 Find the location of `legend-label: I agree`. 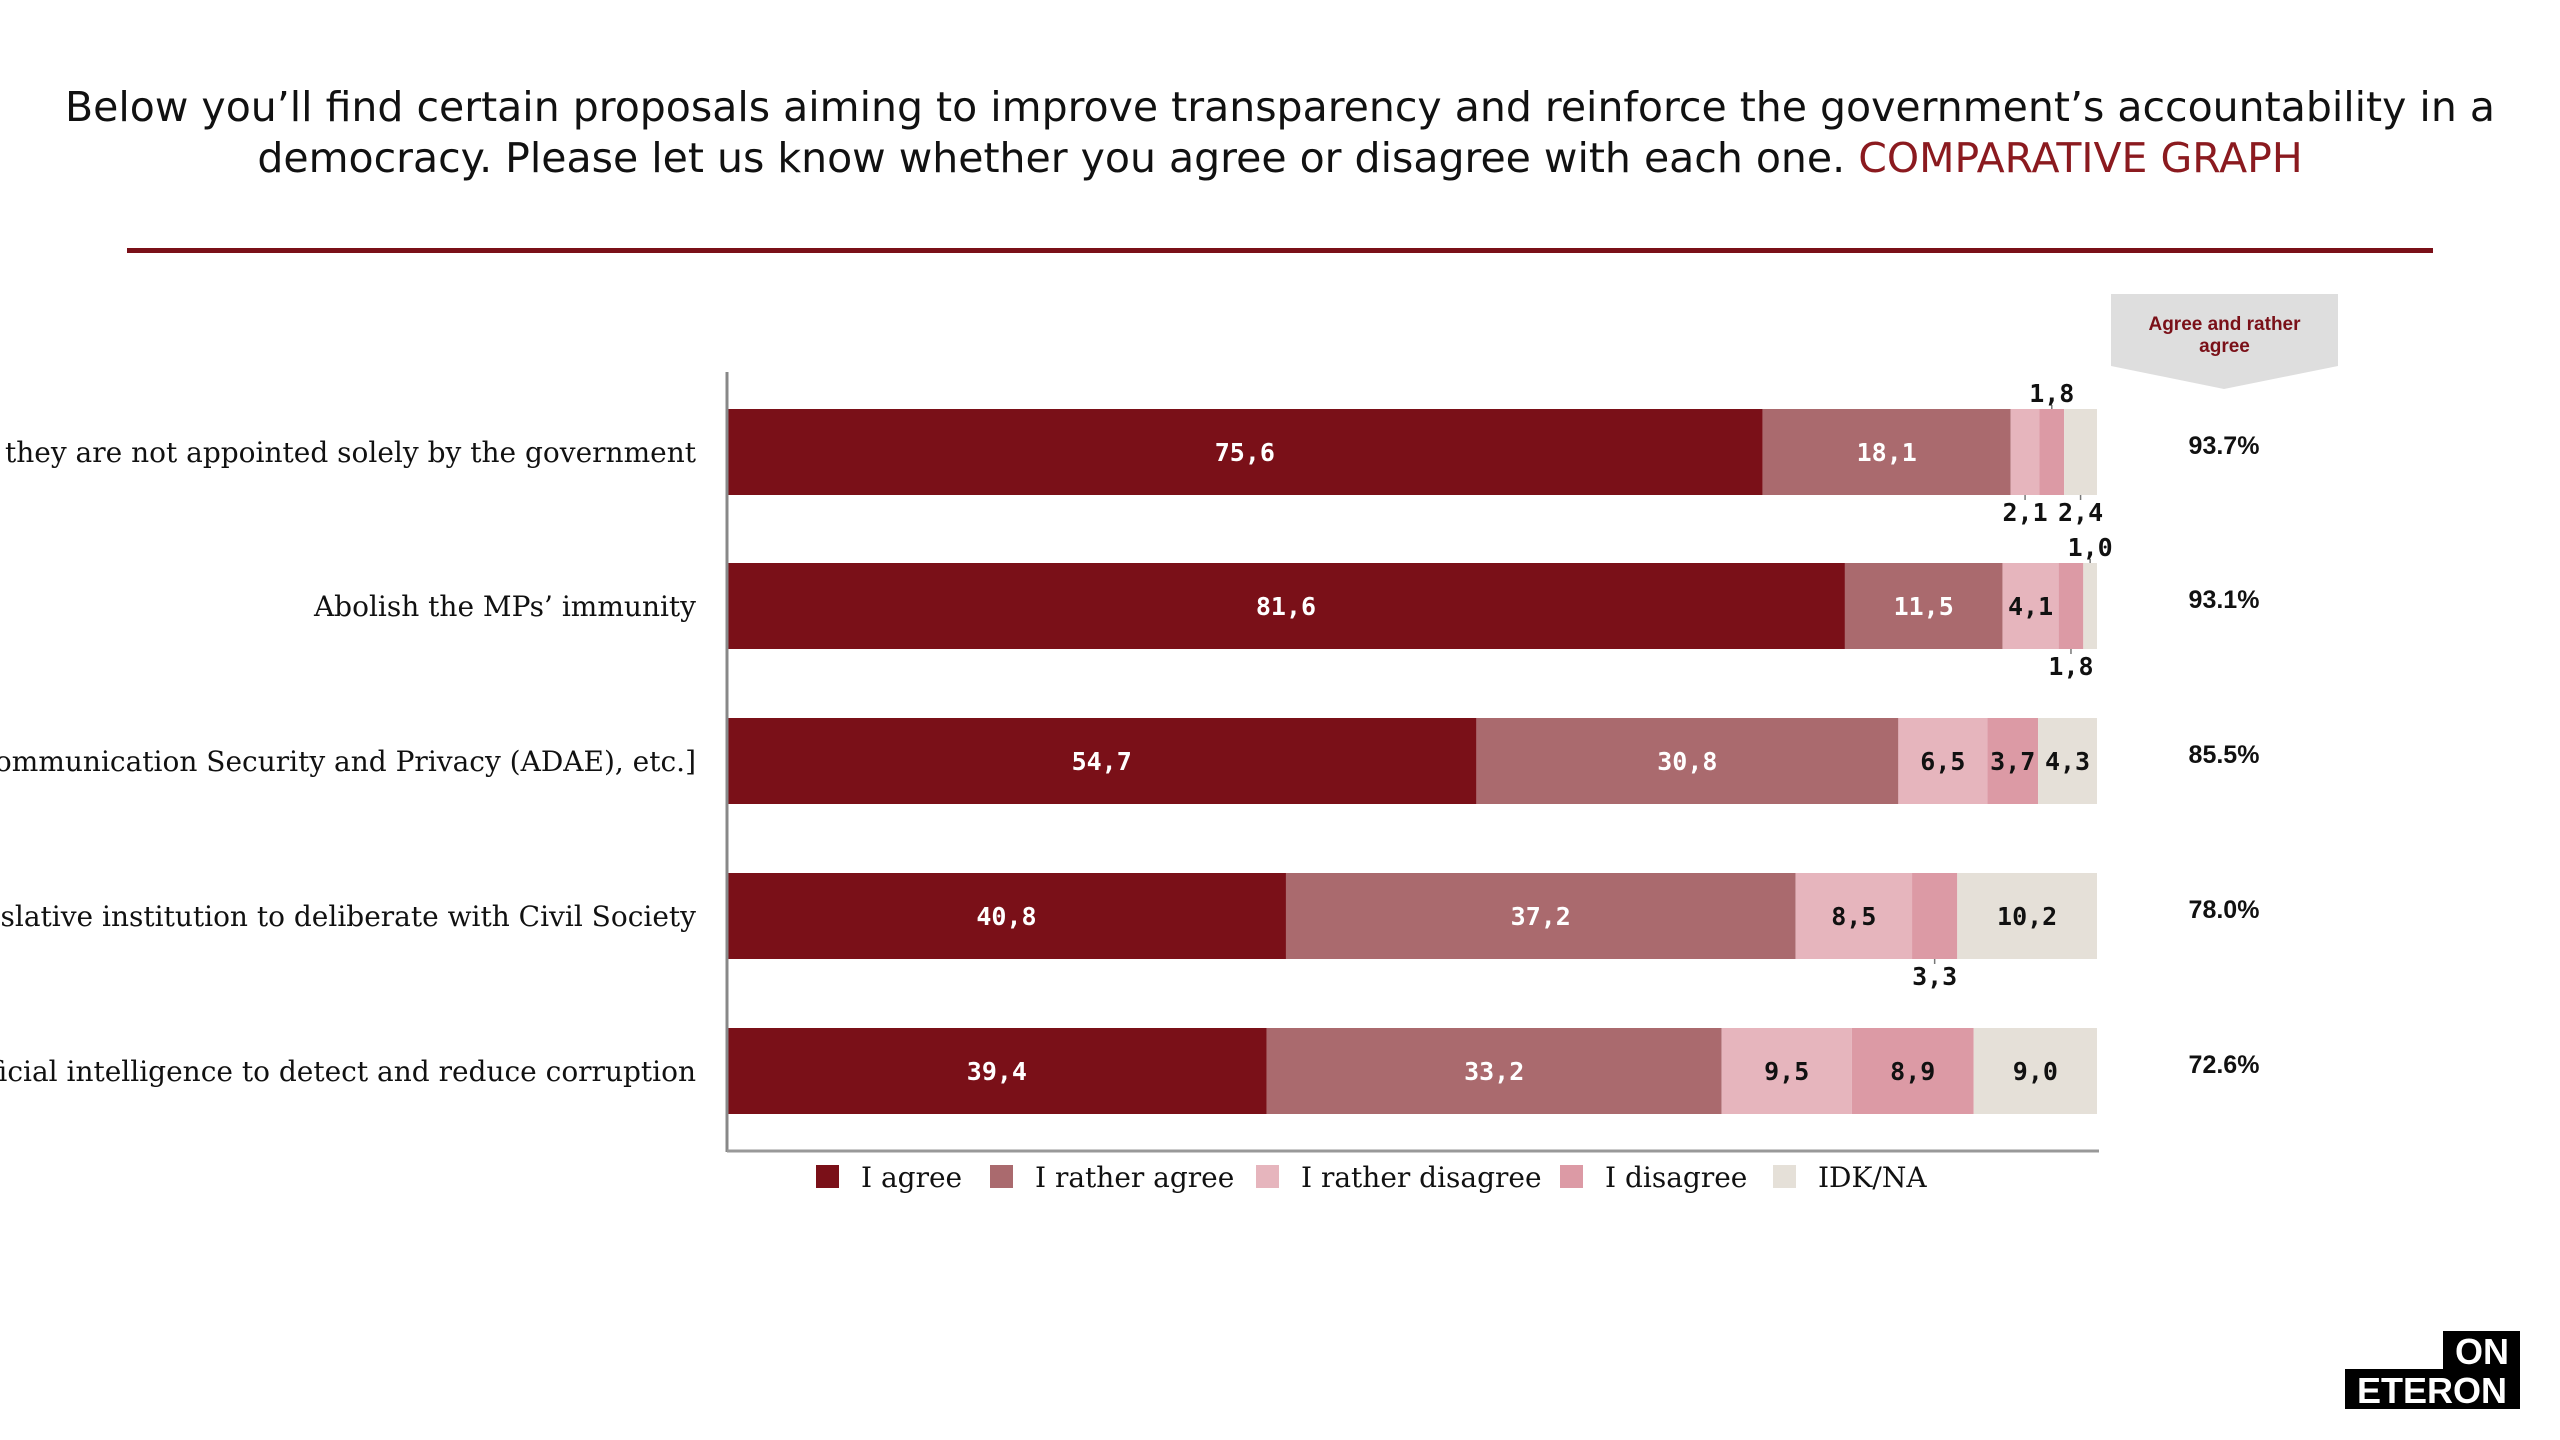

legend-label: I agree is located at coordinates (911, 1177).